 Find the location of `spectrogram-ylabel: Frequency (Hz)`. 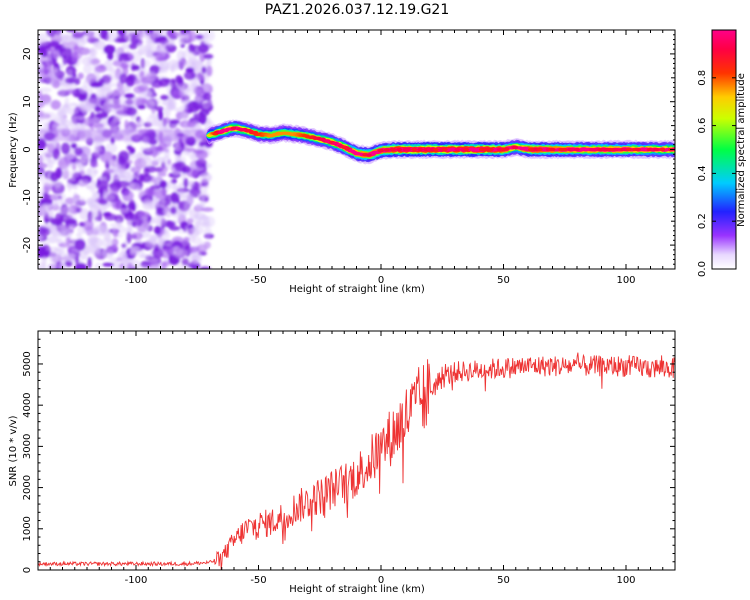

spectrogram-ylabel: Frequency (Hz) is located at coordinates (13, 150).